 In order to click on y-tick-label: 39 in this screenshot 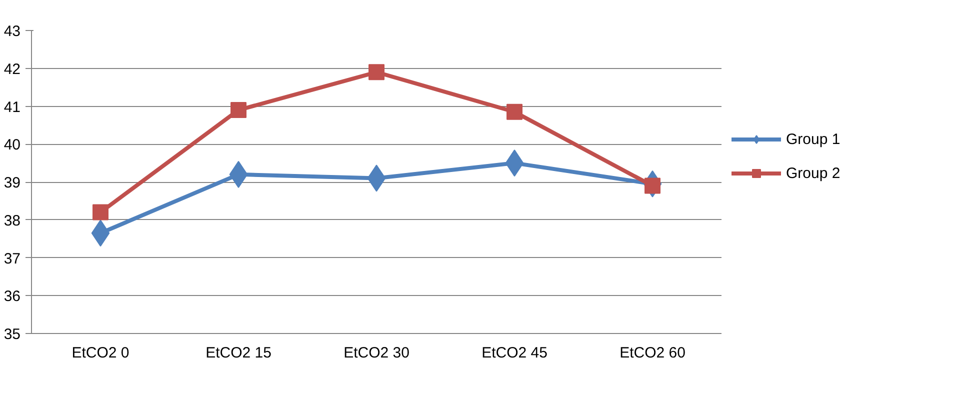, I will do `click(12, 183)`.